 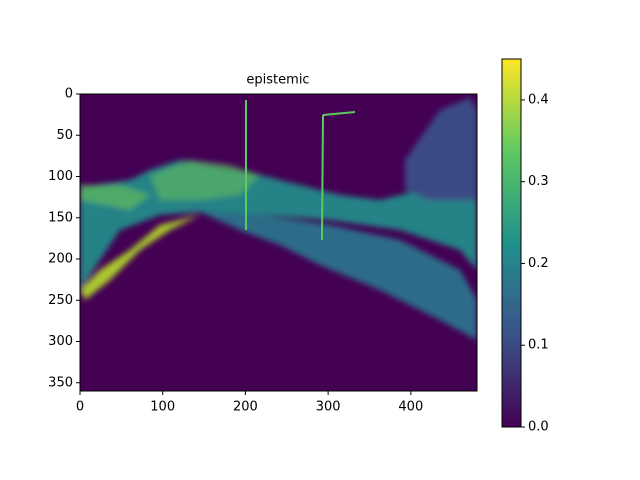 What do you see at coordinates (60, 176) in the screenshot?
I see `y-tick-label: 100` at bounding box center [60, 176].